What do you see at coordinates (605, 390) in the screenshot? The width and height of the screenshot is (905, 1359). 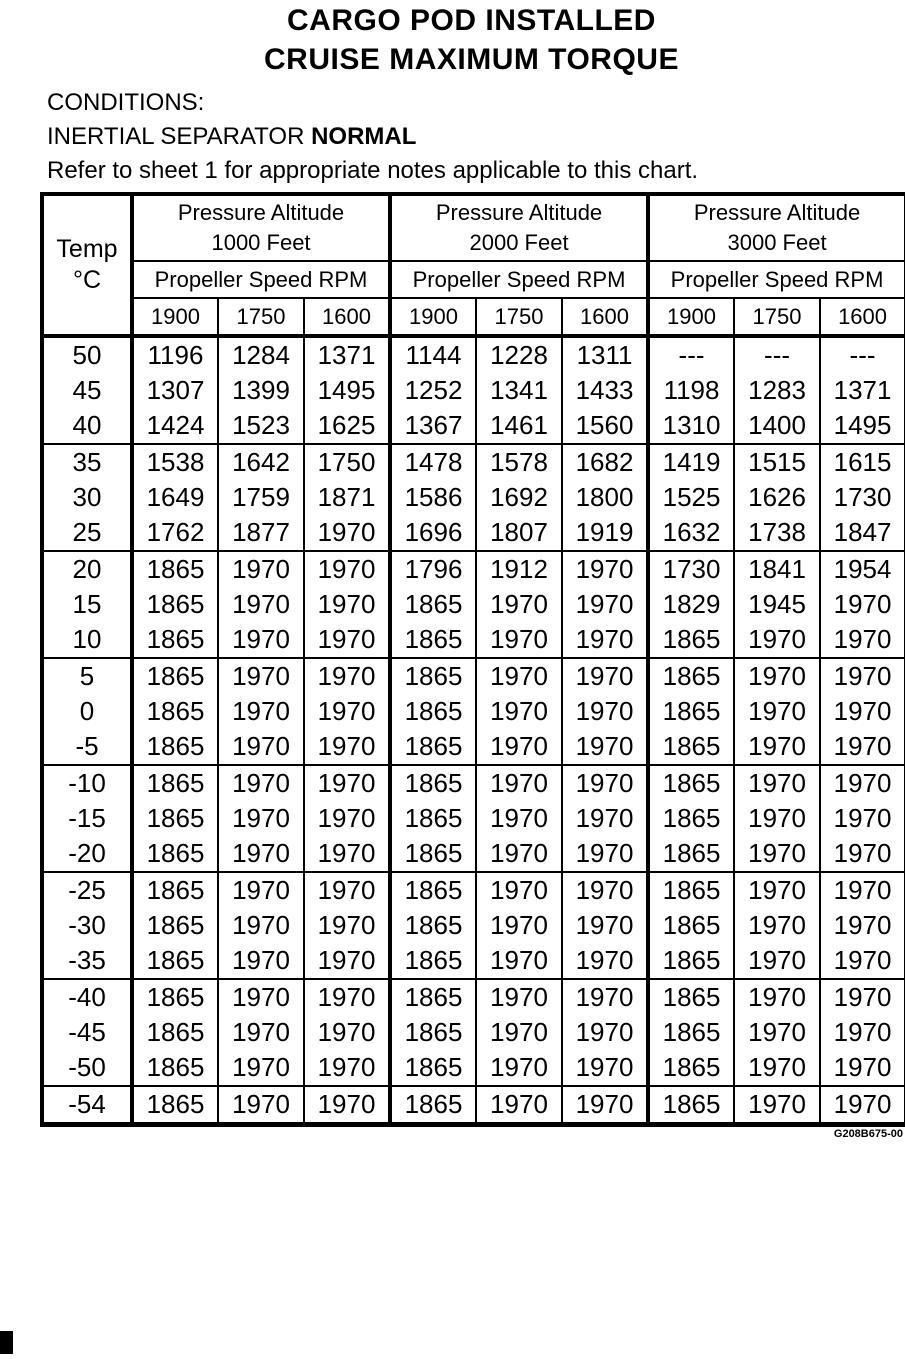 I see `torque-cell: 1433` at bounding box center [605, 390].